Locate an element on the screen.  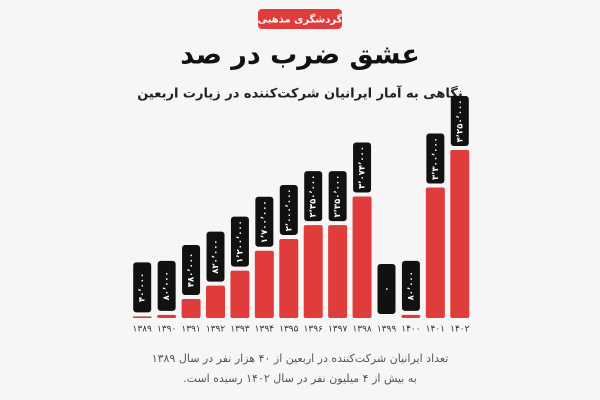
badge-box is located at coordinates (300, 19).